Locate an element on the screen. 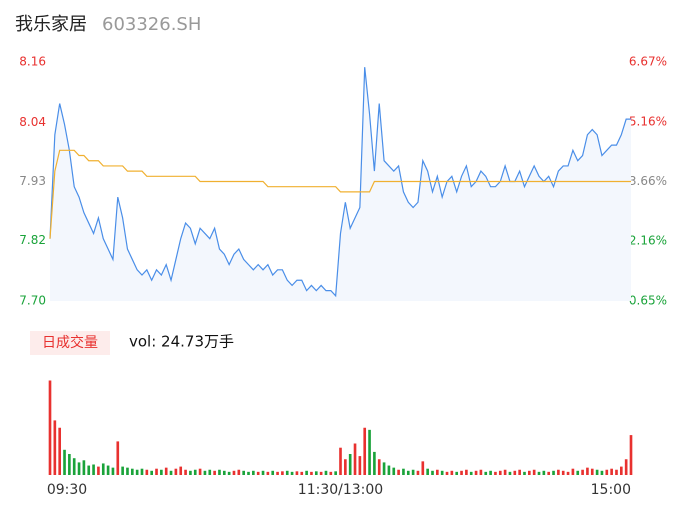 Image resolution: width=686 pixels, height=524 pixels. y2-tick-label: 3.66% is located at coordinates (648, 181).